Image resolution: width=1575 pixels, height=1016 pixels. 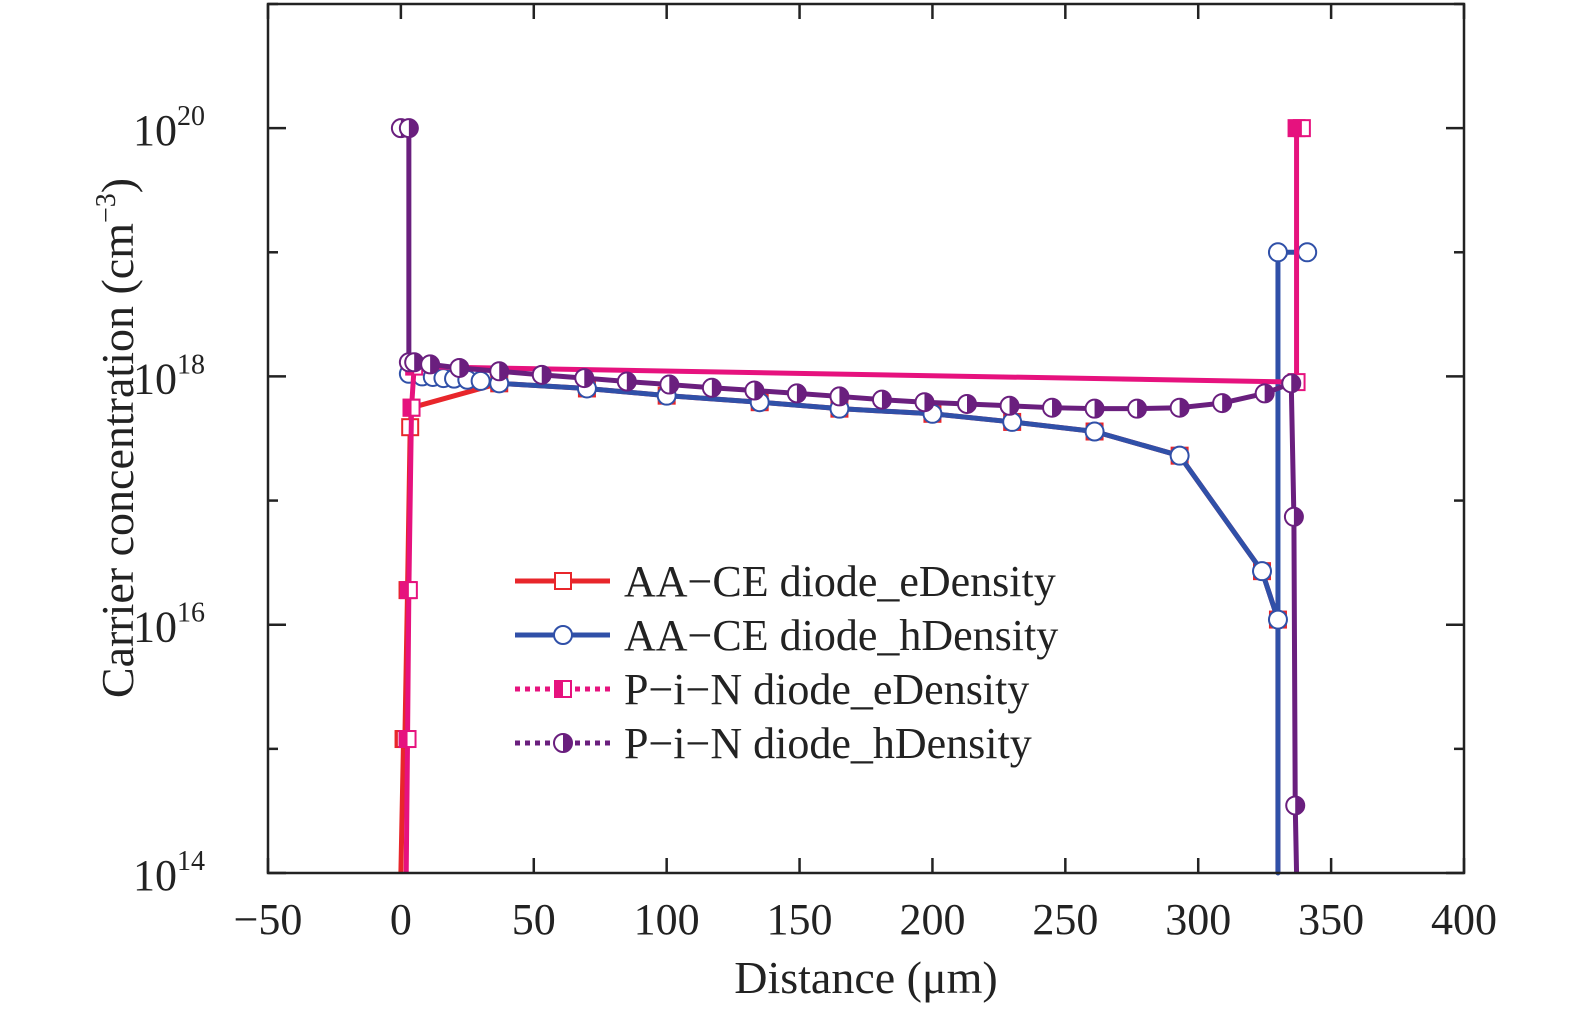 I want to click on x-tick-label: 250, so click(x=1065, y=919).